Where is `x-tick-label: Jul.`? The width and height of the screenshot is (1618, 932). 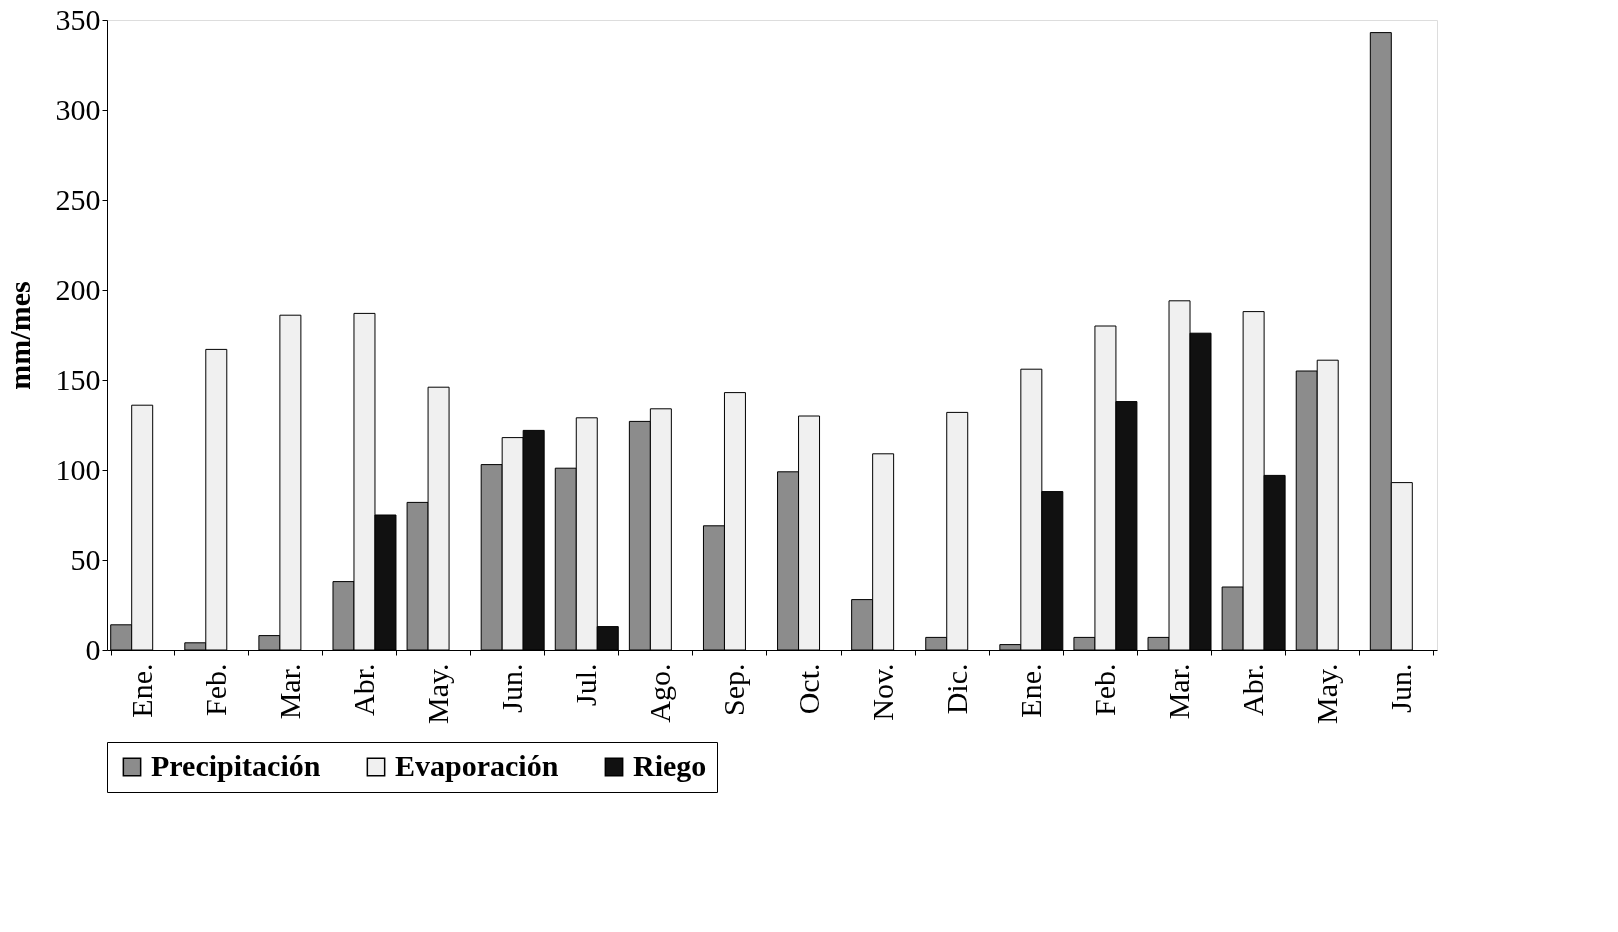 x-tick-label: Jul. is located at coordinates (586, 685).